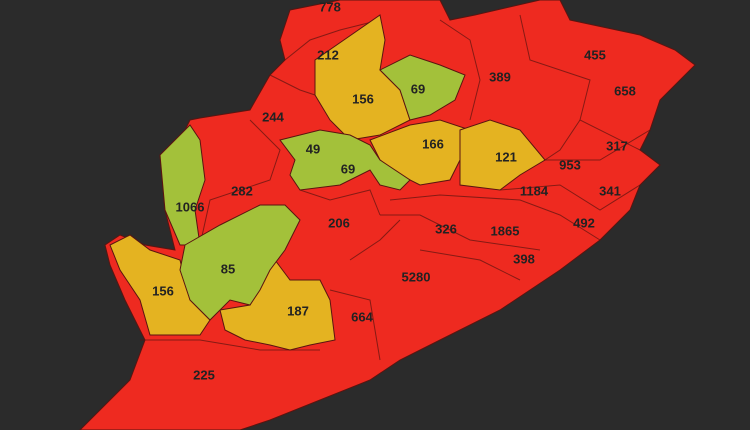 This screenshot has height=430, width=750. Describe the element at coordinates (610, 190) in the screenshot. I see `district-label: 341` at that location.